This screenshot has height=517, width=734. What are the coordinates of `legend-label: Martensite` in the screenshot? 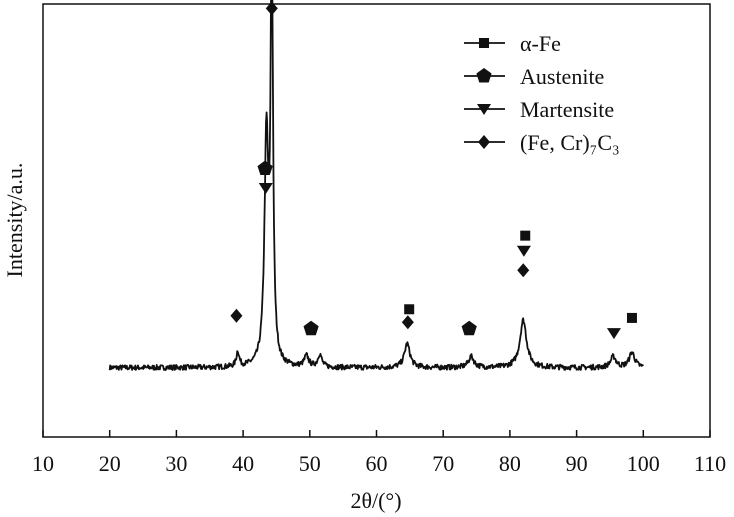 It's located at (567, 109).